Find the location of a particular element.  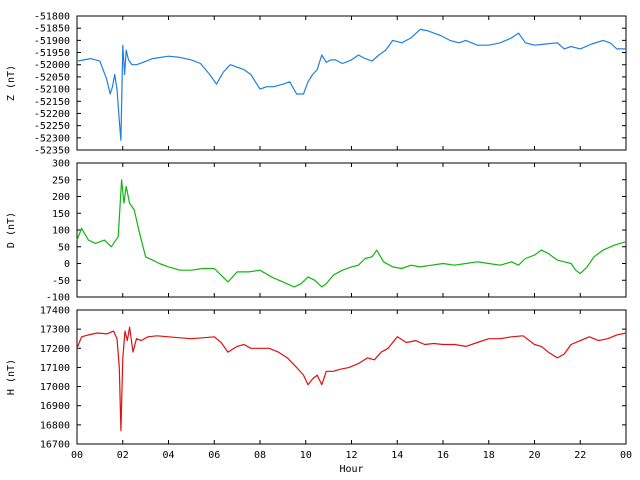

z-ytick-label: -52050 is located at coordinates (52, 77).